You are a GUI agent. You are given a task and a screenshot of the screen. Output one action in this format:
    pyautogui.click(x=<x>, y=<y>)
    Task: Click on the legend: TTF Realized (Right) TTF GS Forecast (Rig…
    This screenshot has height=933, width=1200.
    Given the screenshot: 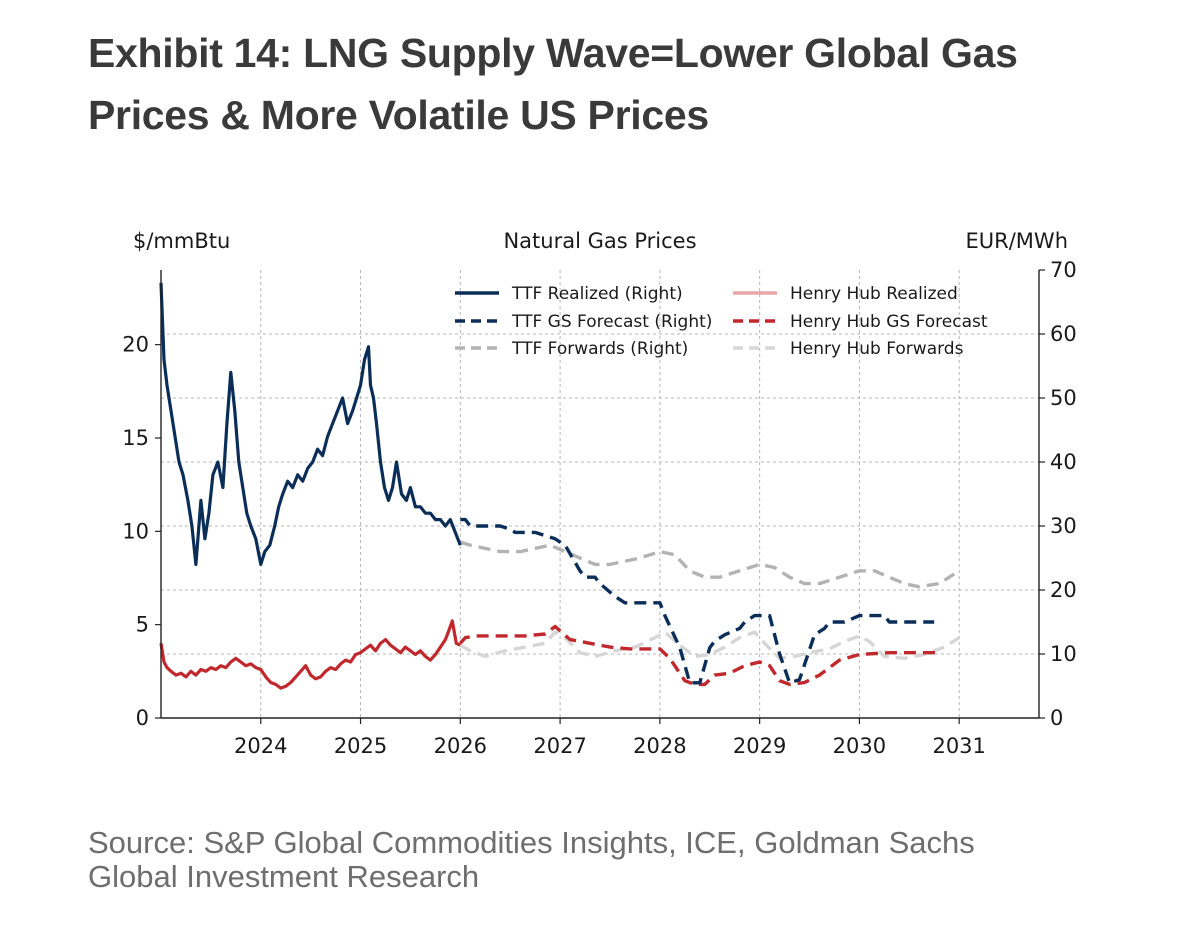 What is the action you would take?
    pyautogui.click(x=721, y=321)
    